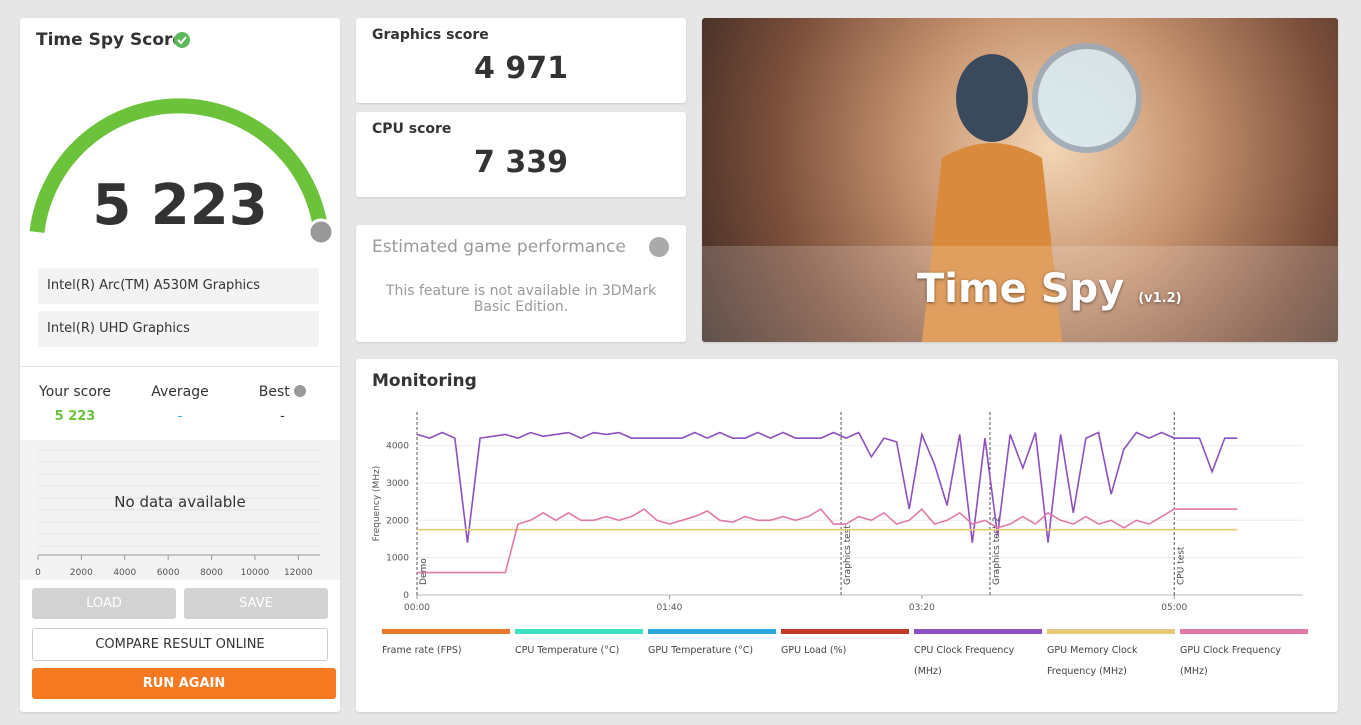 This screenshot has height=725, width=1361. I want to click on y-tick-label: 1000, so click(397, 559).